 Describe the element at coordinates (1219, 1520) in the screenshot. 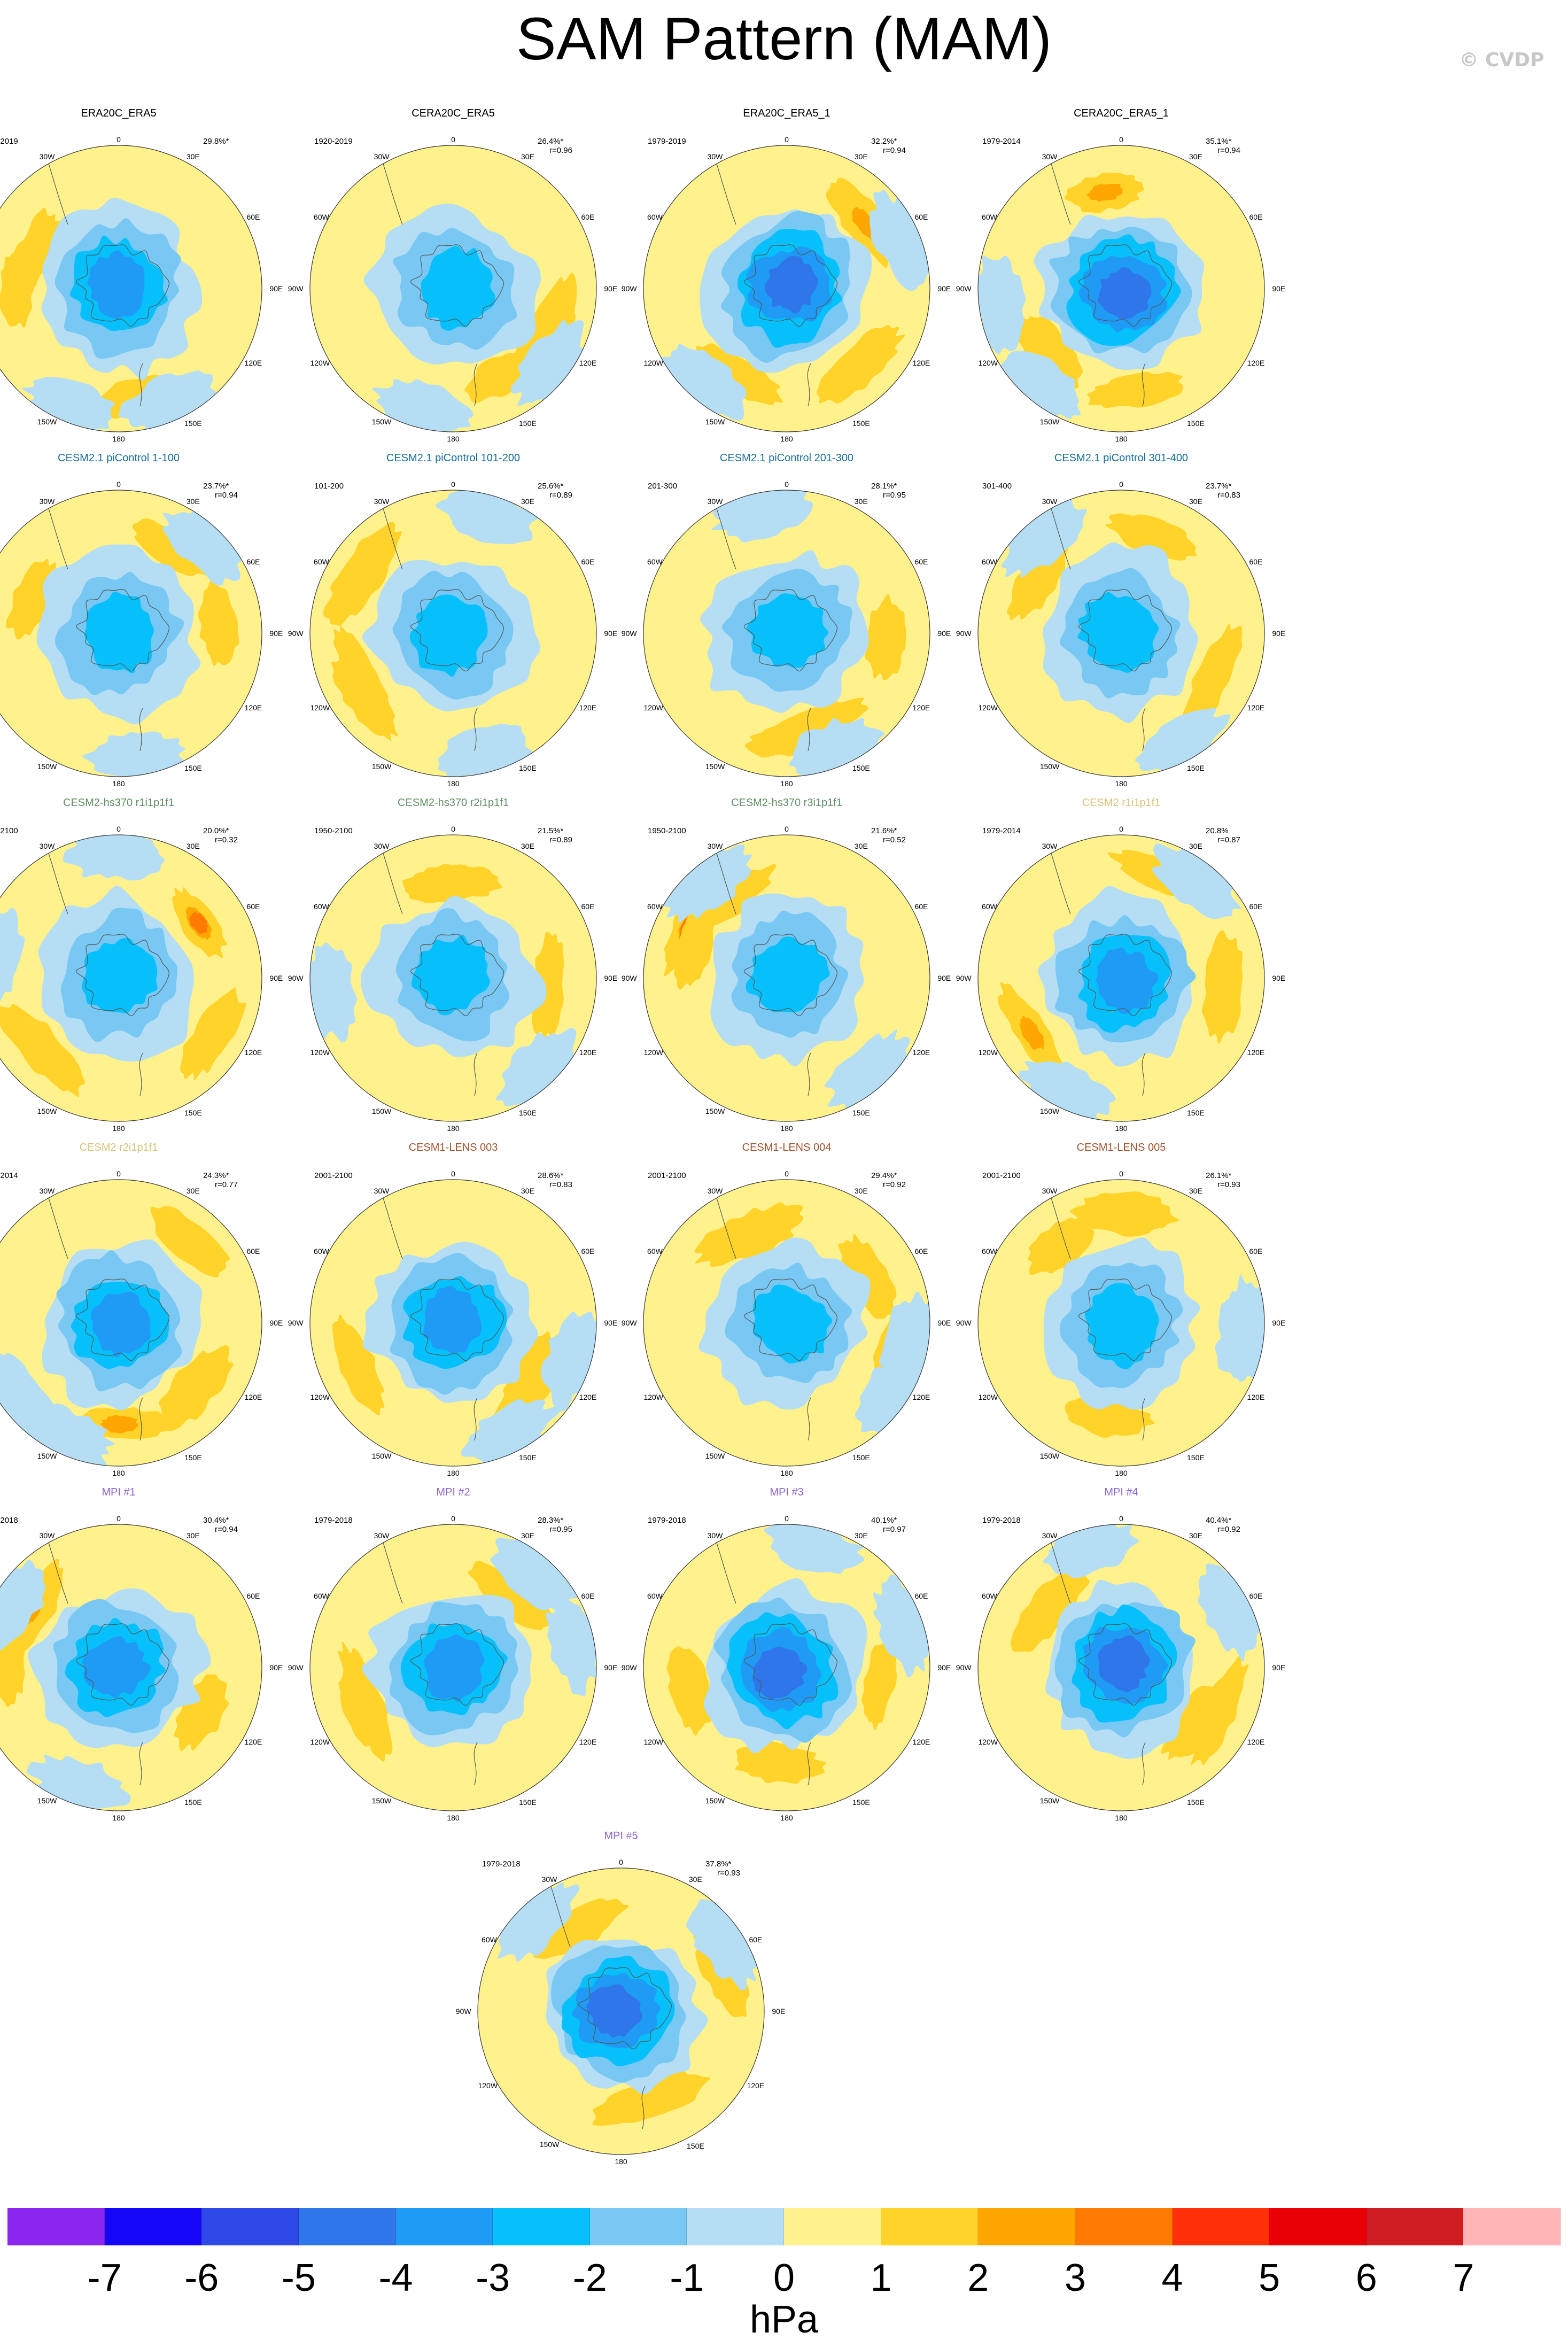

I see `variance-explained: 40.4%*` at that location.